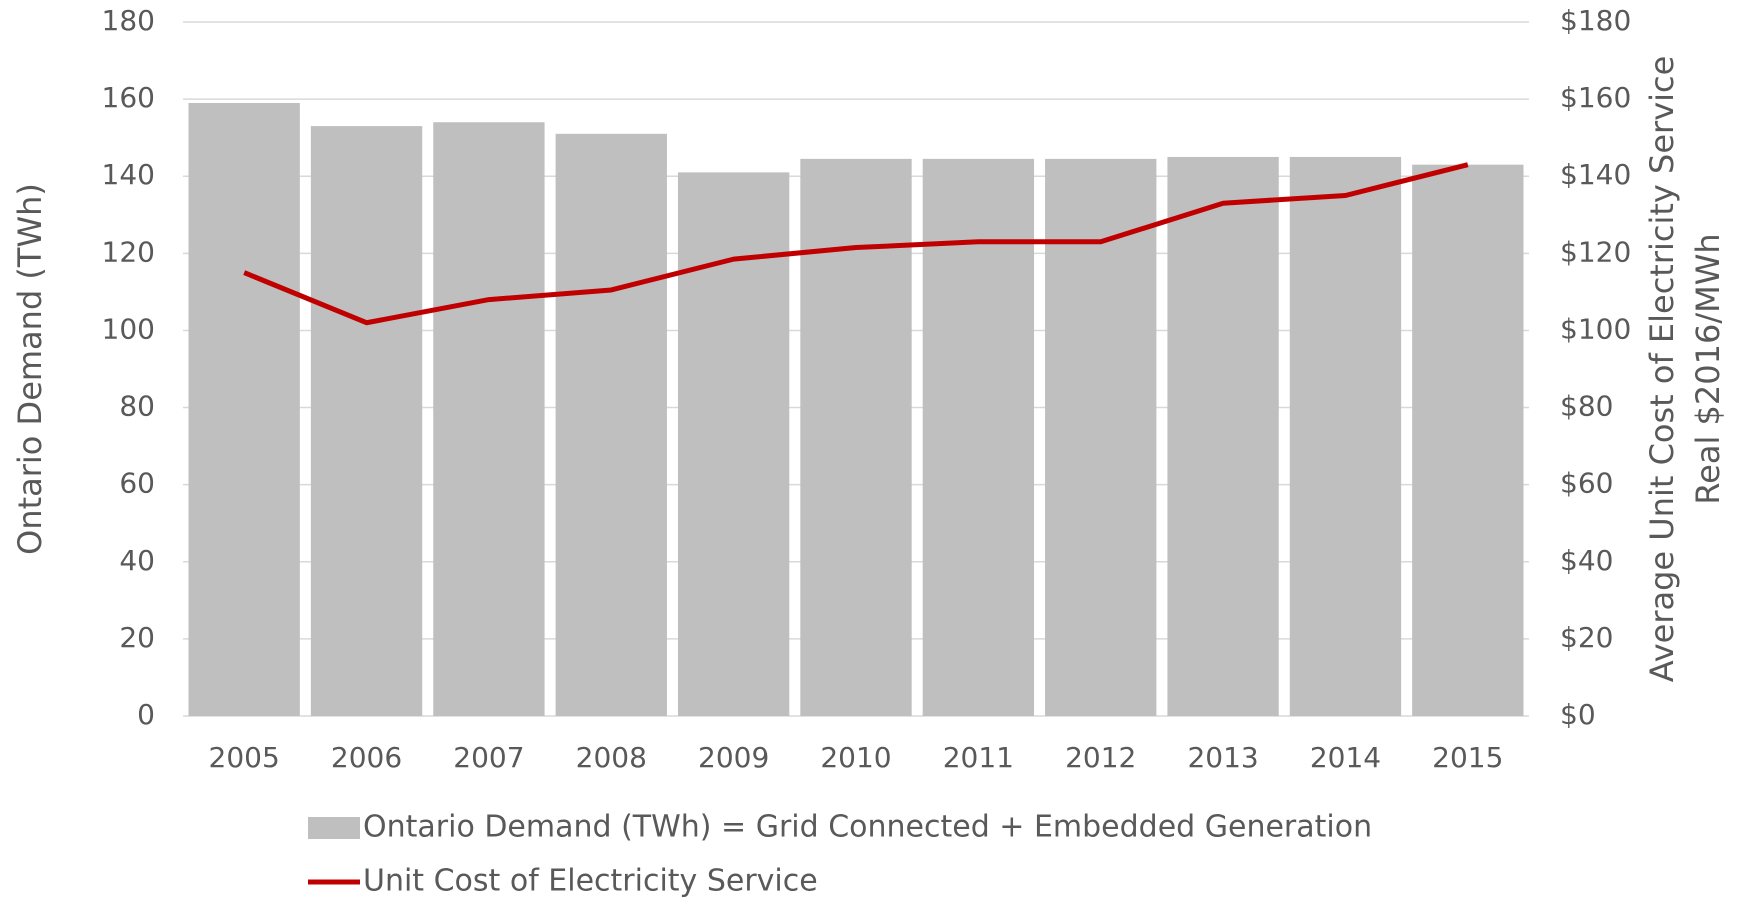  Describe the element at coordinates (146, 714) in the screenshot. I see `y-tick-label: 0` at that location.